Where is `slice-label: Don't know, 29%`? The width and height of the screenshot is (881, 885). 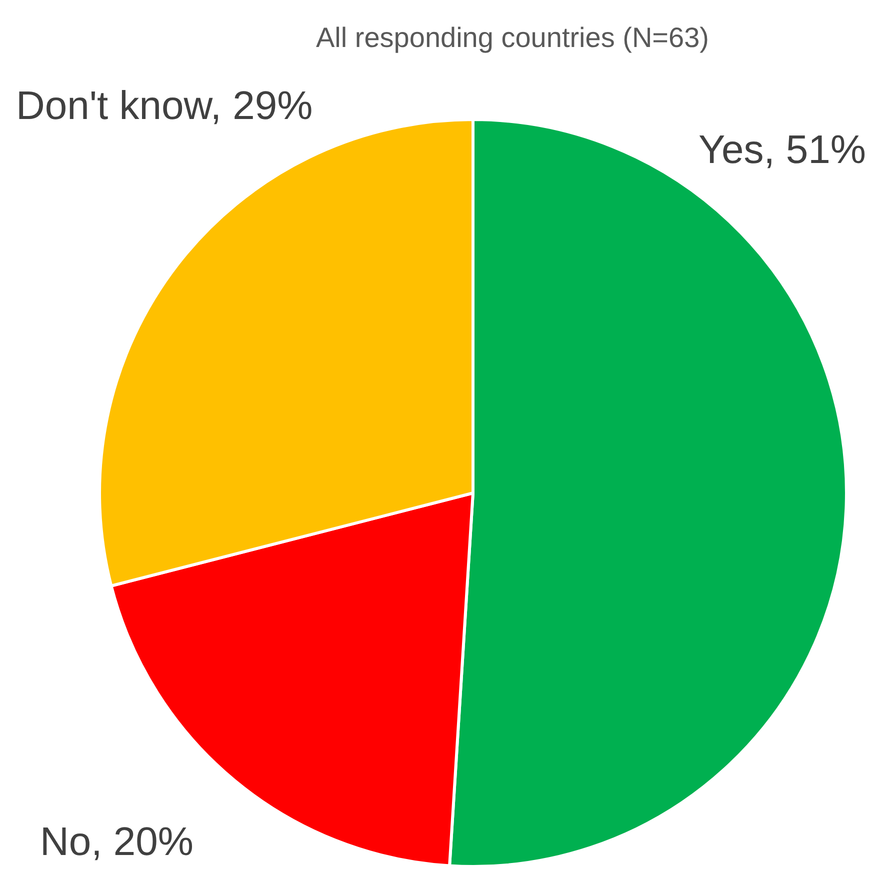
slice-label: Don't know, 29% is located at coordinates (164, 106).